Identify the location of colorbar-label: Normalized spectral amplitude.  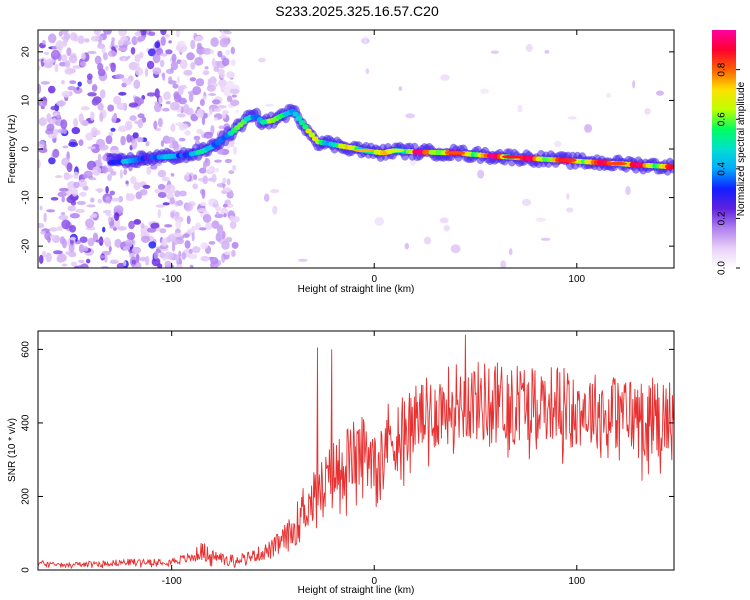
(741, 148).